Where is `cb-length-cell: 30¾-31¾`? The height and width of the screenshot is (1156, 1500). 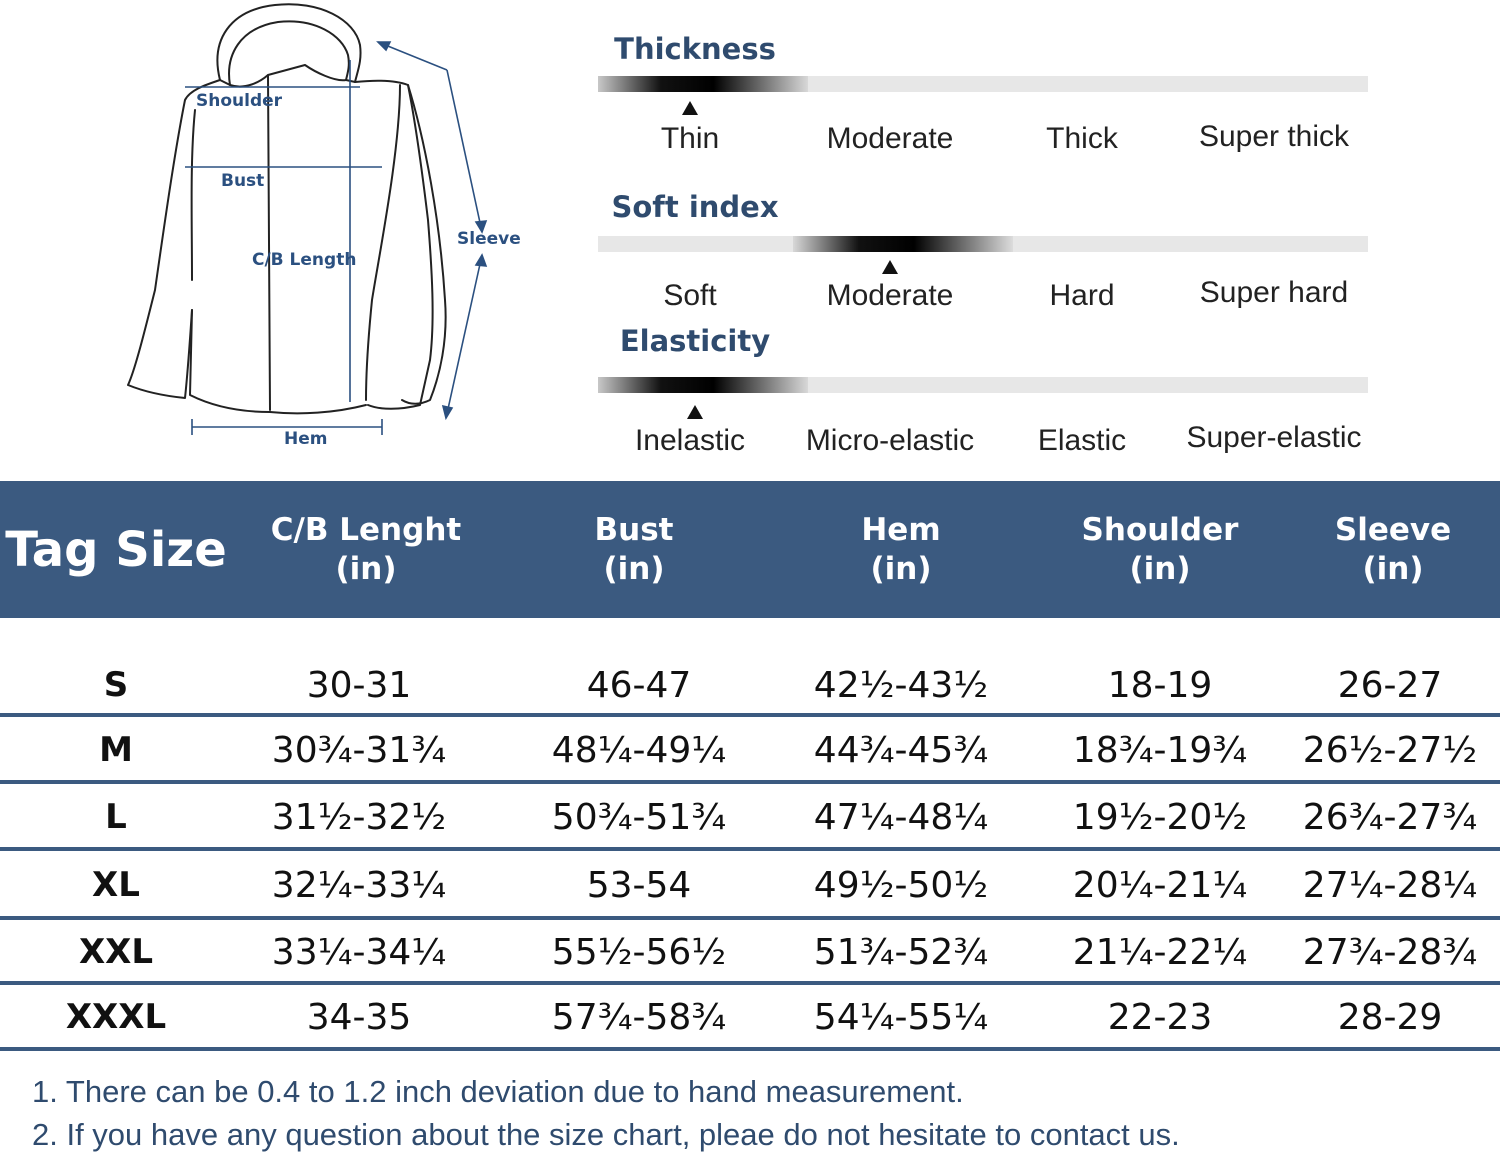
cb-length-cell: 30¾-31¾ is located at coordinates (359, 750).